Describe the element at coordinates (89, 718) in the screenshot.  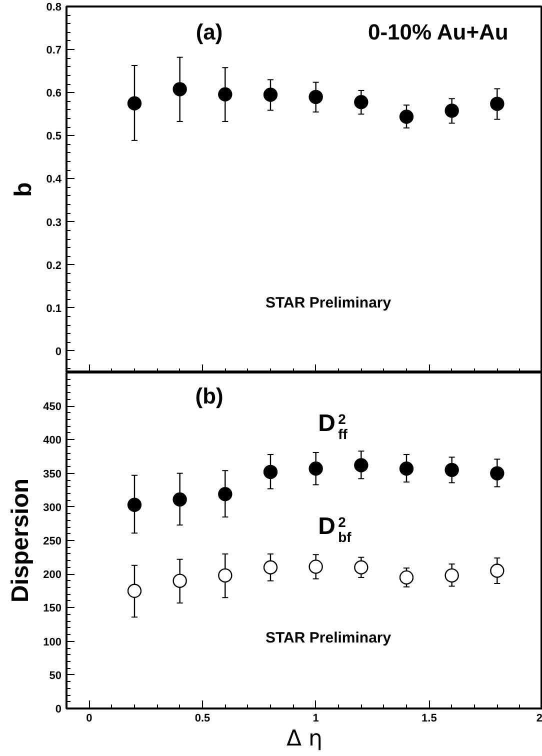
I see `x-tick-label: 0` at that location.